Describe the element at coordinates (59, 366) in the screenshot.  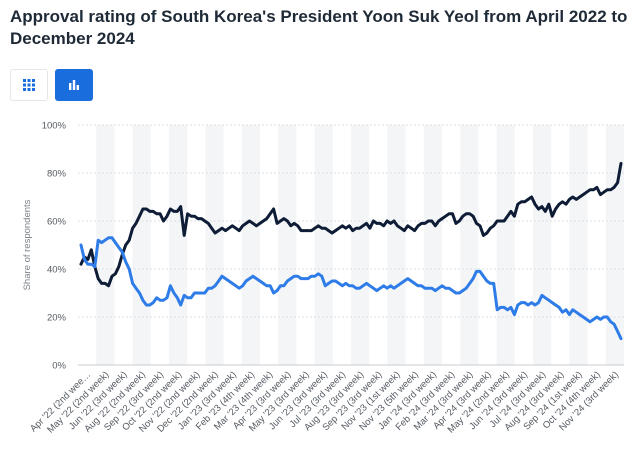
I see `y-tick-label: 0%` at that location.